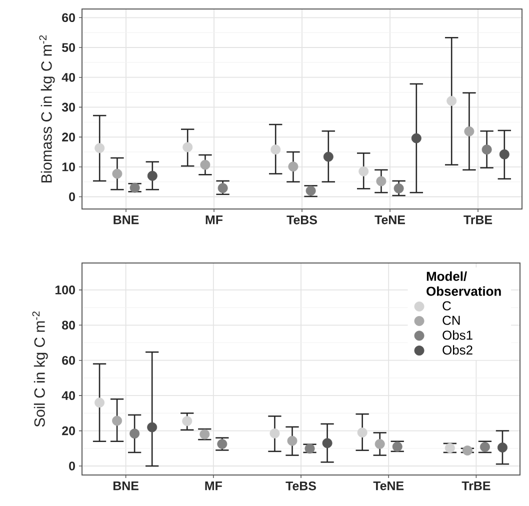 This screenshot has width=529, height=506. Describe the element at coordinates (68, 325) in the screenshot. I see `y-tick-label: 80` at that location.